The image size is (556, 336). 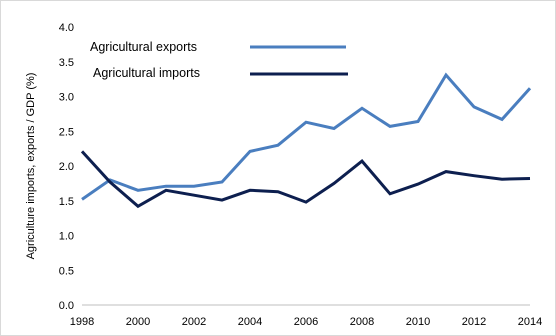 I want to click on x-tick-label: 2014, so click(x=530, y=322).